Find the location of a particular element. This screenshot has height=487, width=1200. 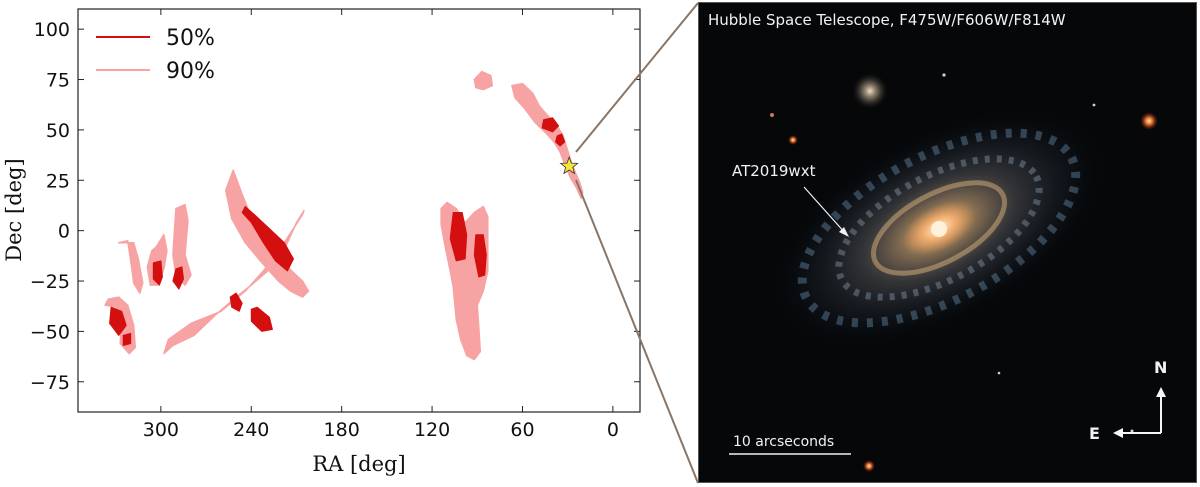

x-tick-label: 240 is located at coordinates (251, 430).